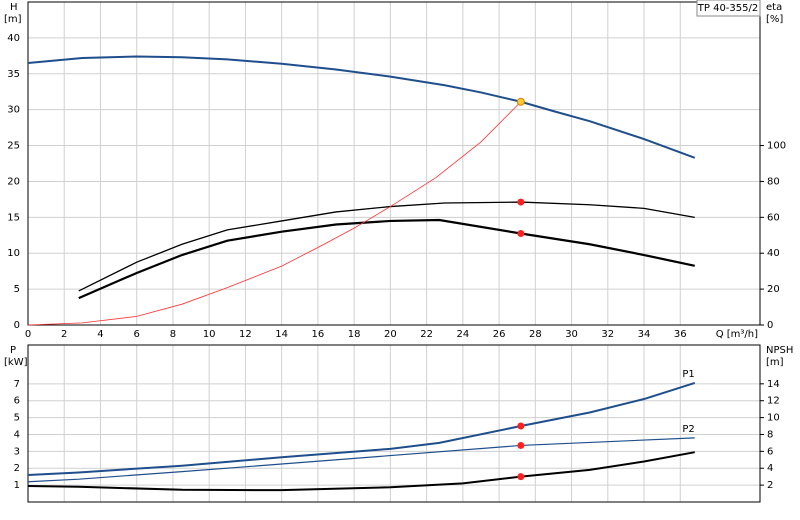  I want to click on chart-title: TP 40-355/2, so click(727, 8).